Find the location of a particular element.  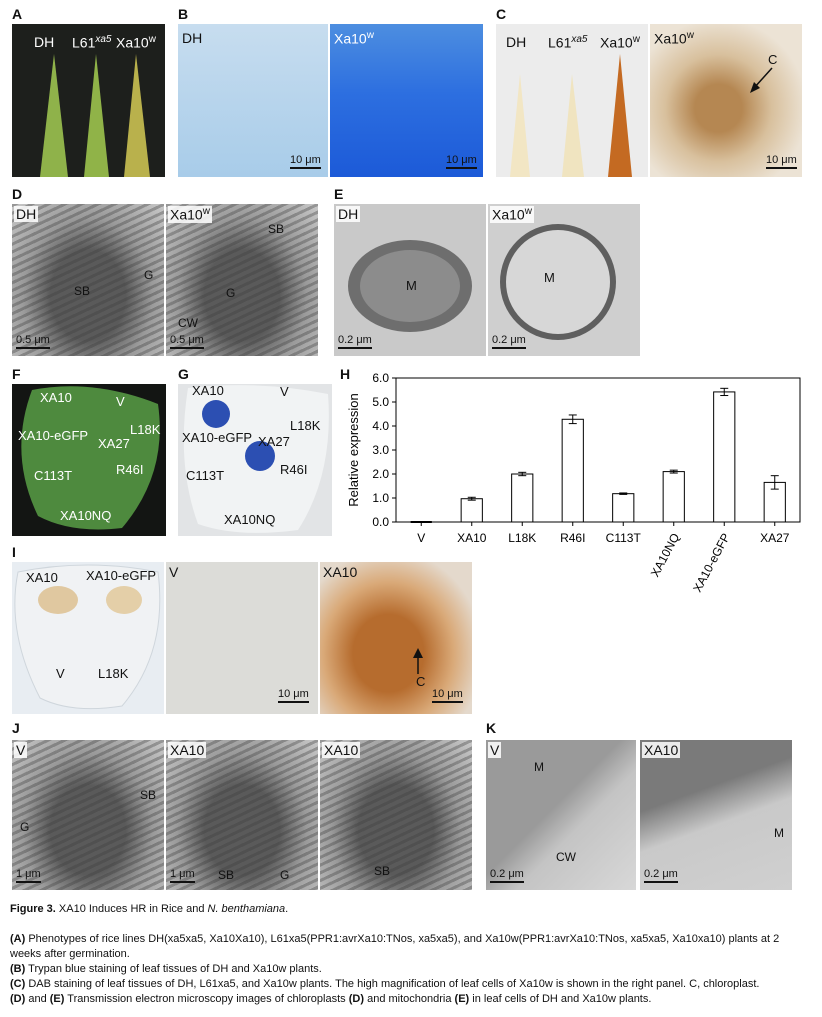

panel-label-g: G is located at coordinates (183, 374).